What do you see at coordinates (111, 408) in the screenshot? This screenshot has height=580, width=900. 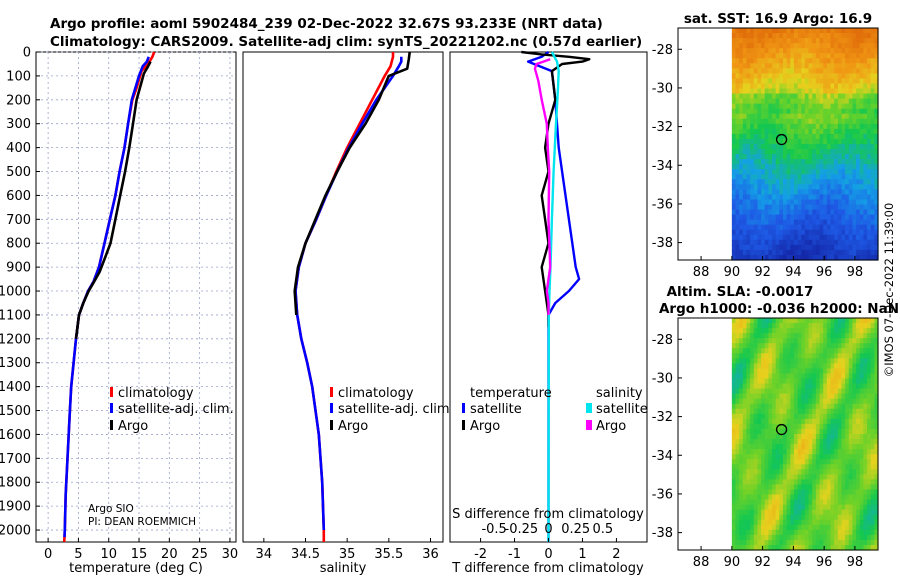 I see `legend-satellite-swatch` at bounding box center [111, 408].